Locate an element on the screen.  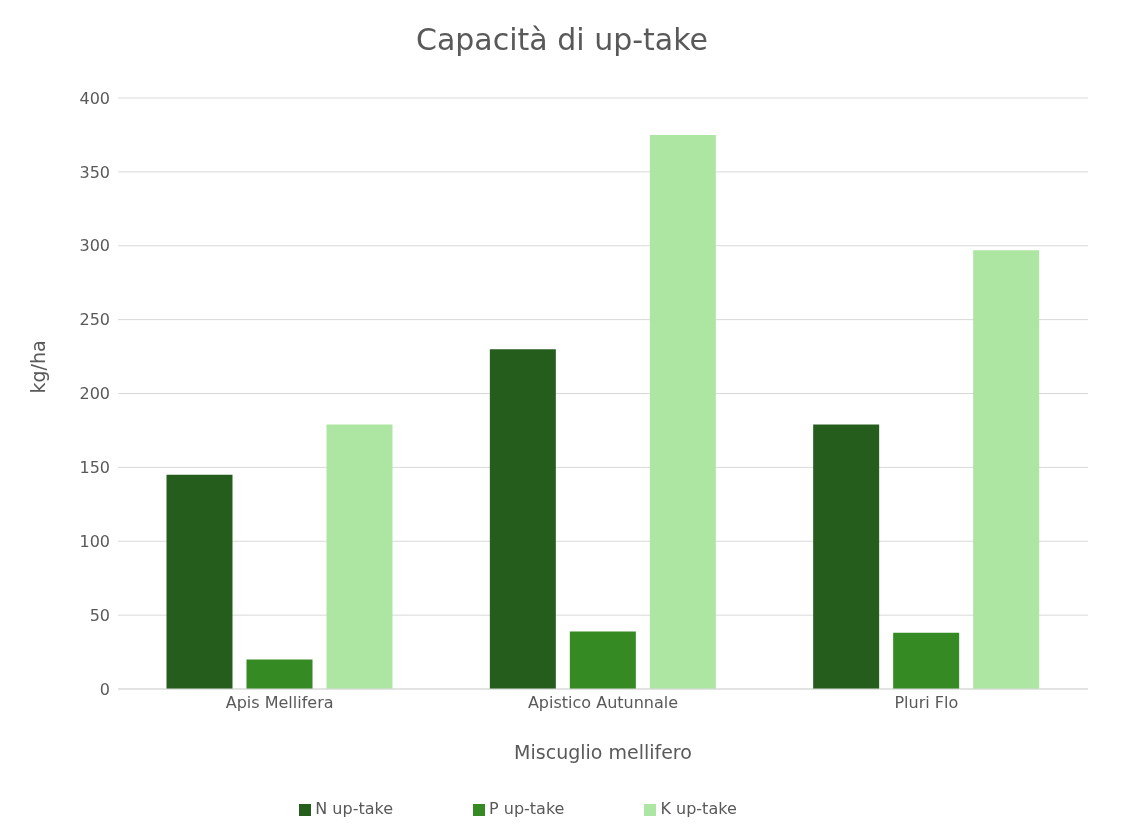
y-tick-label: 250 is located at coordinates (94, 320).